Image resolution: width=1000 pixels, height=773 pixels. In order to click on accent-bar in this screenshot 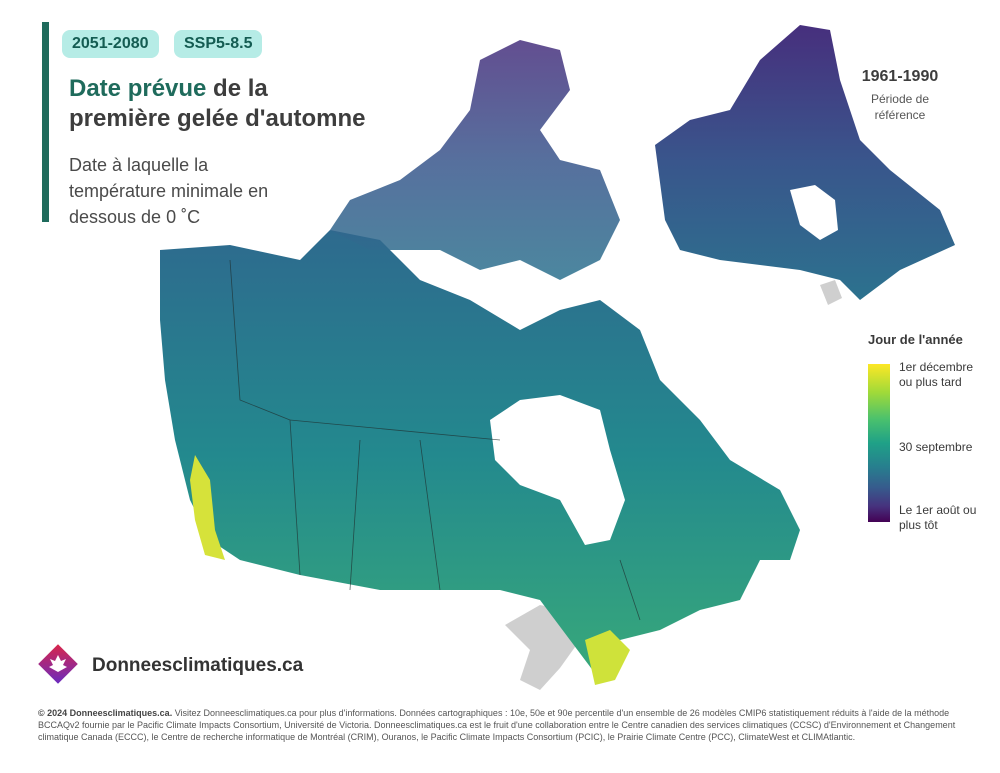, I will do `click(45, 122)`.